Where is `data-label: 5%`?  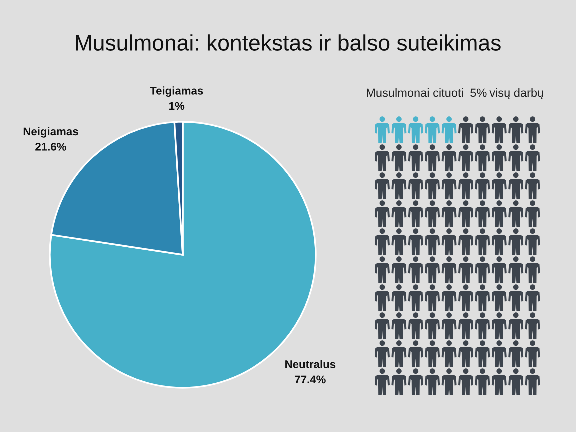 data-label: 5% is located at coordinates (478, 93).